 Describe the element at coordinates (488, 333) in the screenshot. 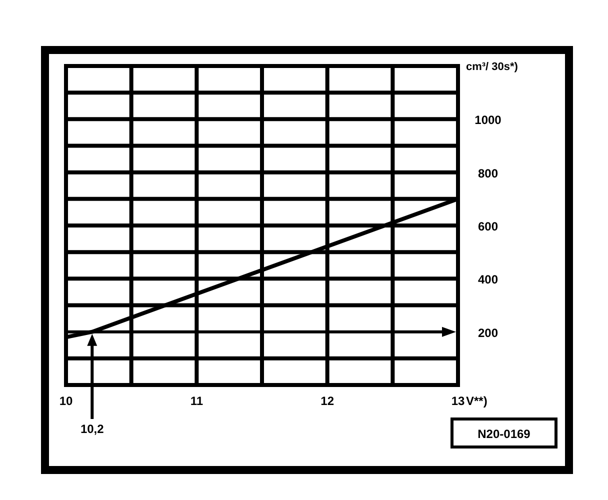

I see `y-tick-label: 200` at that location.